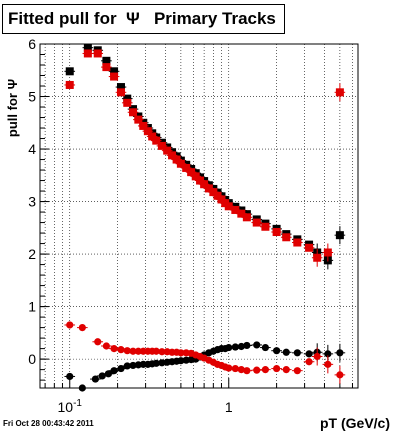  Describe the element at coordinates (32, 97) in the screenshot. I see `y-tick-label: 5` at that location.